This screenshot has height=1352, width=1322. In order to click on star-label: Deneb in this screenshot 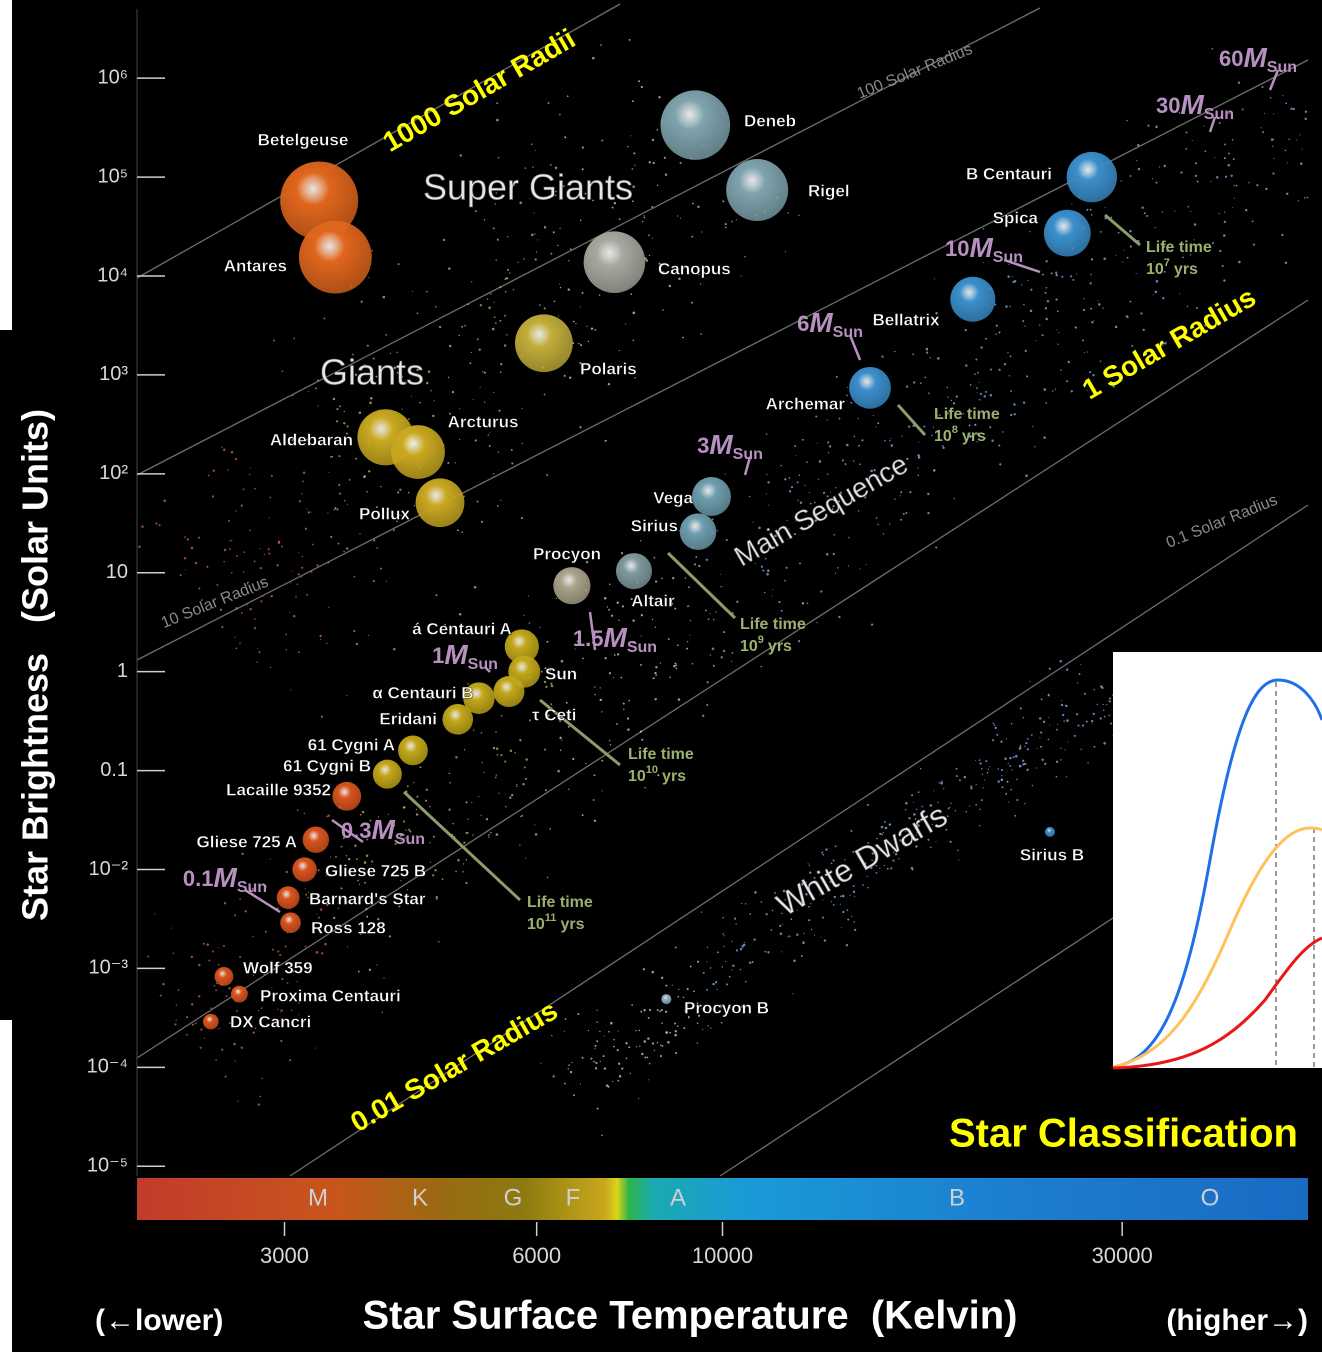, I will do `click(770, 120)`.